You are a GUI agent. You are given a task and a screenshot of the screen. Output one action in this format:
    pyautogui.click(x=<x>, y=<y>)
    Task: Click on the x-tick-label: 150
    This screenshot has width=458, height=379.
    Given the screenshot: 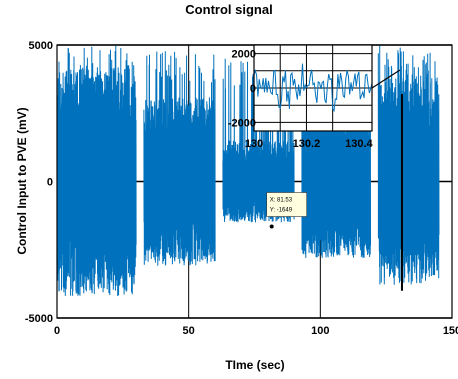 What is the action you would take?
    pyautogui.click(x=450, y=331)
    